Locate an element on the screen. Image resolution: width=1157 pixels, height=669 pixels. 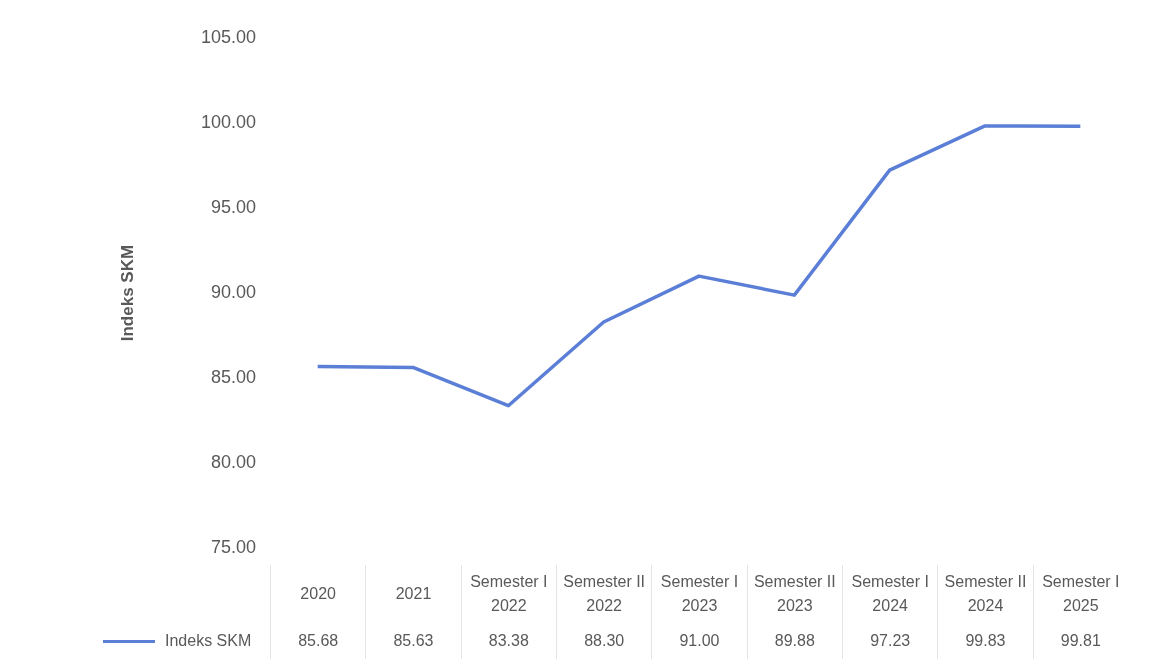
x-tick-label: Semester I 2022 is located at coordinates (508, 594).